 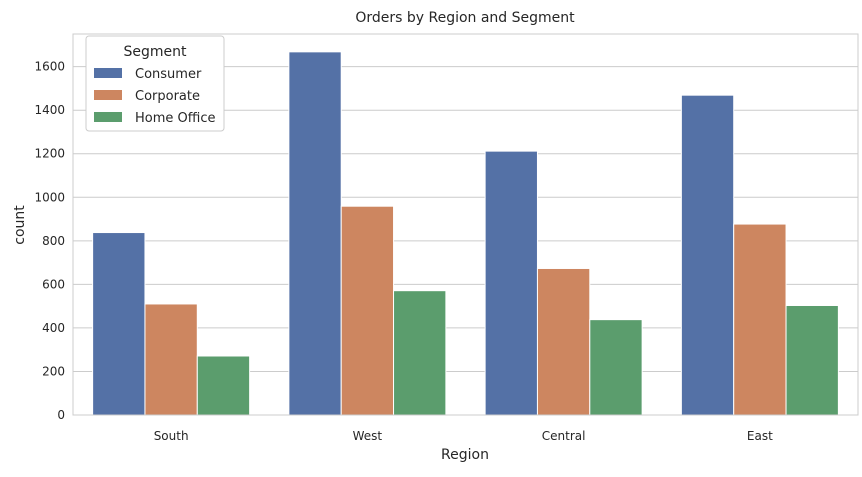 I want to click on x-axis-label: Region, so click(x=465, y=455).